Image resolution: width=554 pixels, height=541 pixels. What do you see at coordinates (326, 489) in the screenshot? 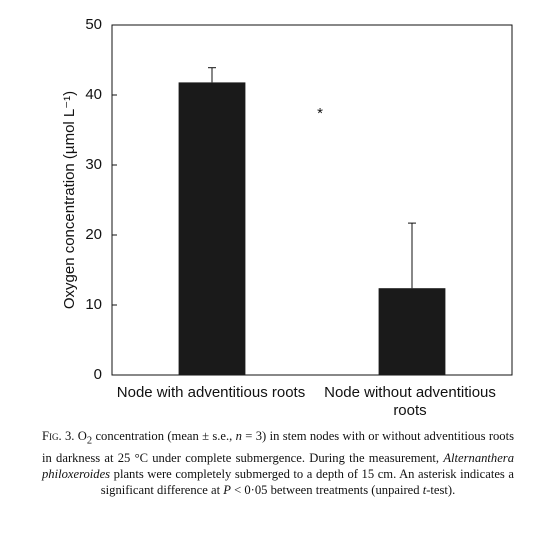
I see `caption-part: < 0·05 between treatments (unpaired` at bounding box center [326, 489].